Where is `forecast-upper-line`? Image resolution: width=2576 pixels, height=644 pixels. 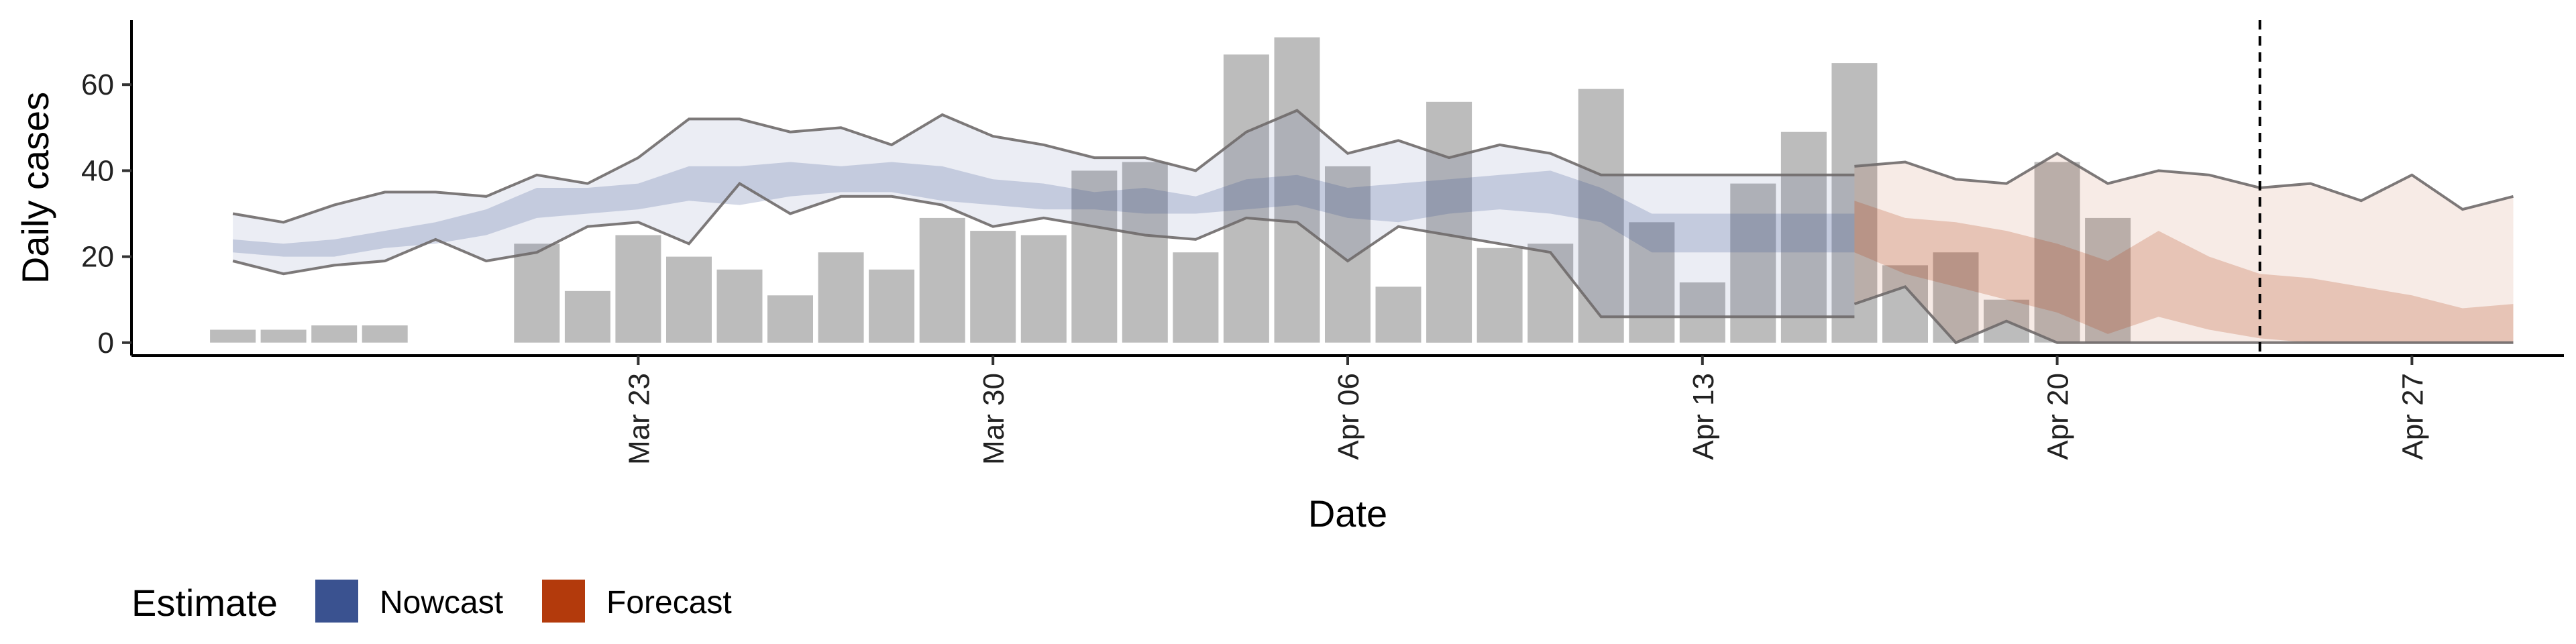
forecast-upper-line is located at coordinates (2184, 181).